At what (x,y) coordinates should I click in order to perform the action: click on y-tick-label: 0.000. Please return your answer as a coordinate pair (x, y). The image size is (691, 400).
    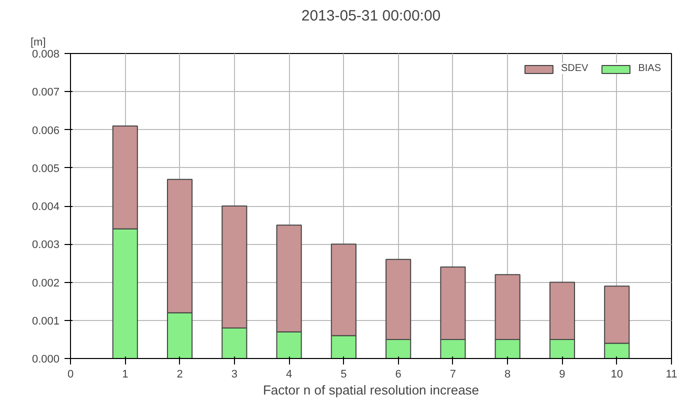
    Looking at the image, I should click on (46, 360).